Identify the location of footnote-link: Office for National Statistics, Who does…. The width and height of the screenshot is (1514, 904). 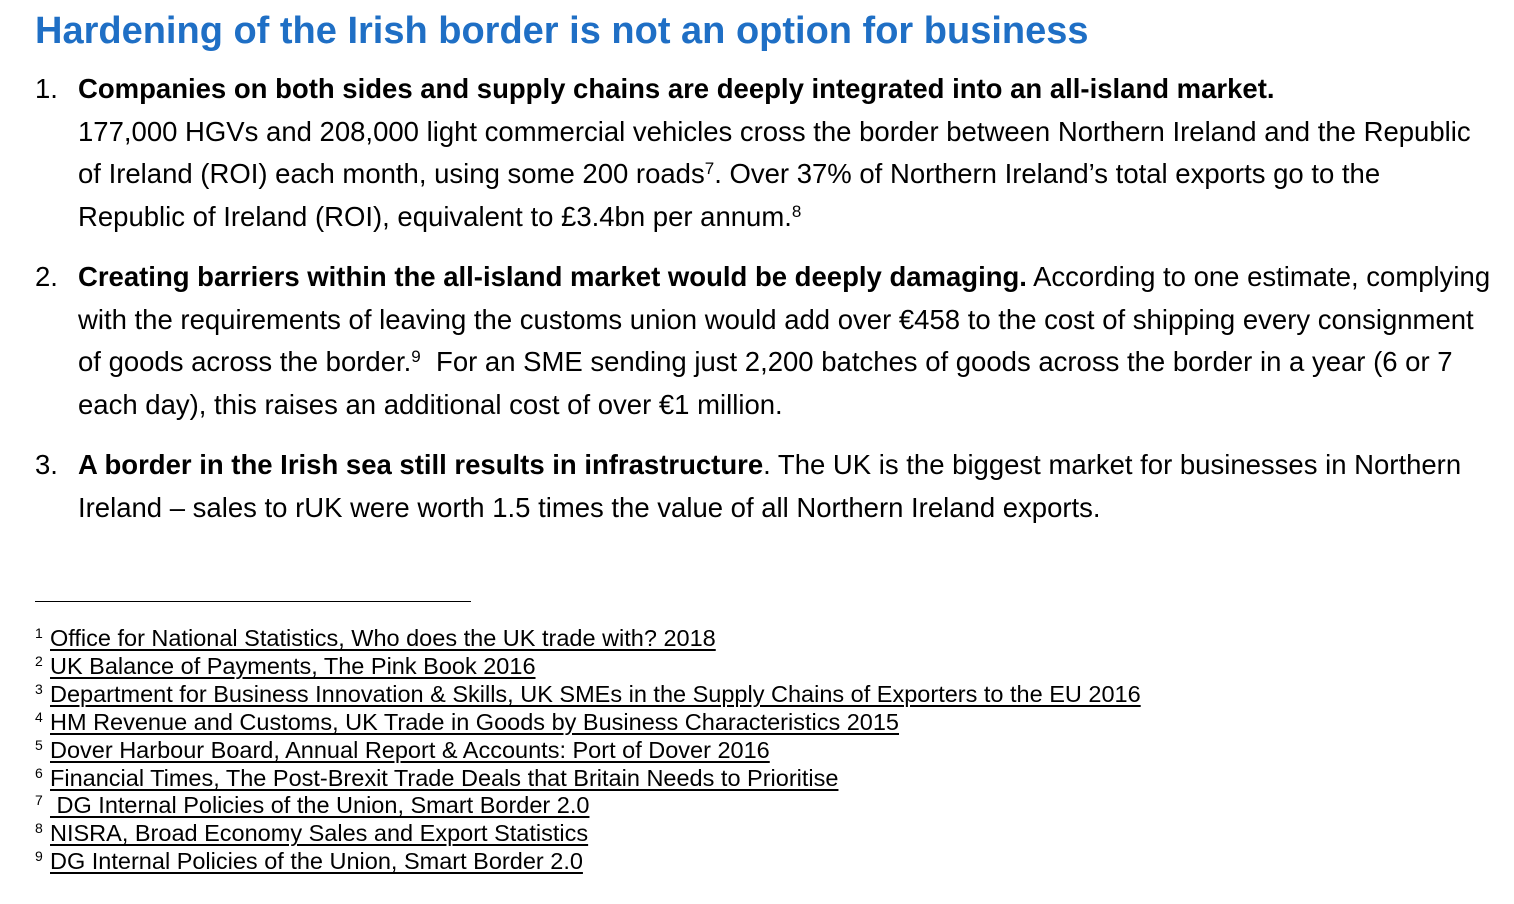
(383, 638).